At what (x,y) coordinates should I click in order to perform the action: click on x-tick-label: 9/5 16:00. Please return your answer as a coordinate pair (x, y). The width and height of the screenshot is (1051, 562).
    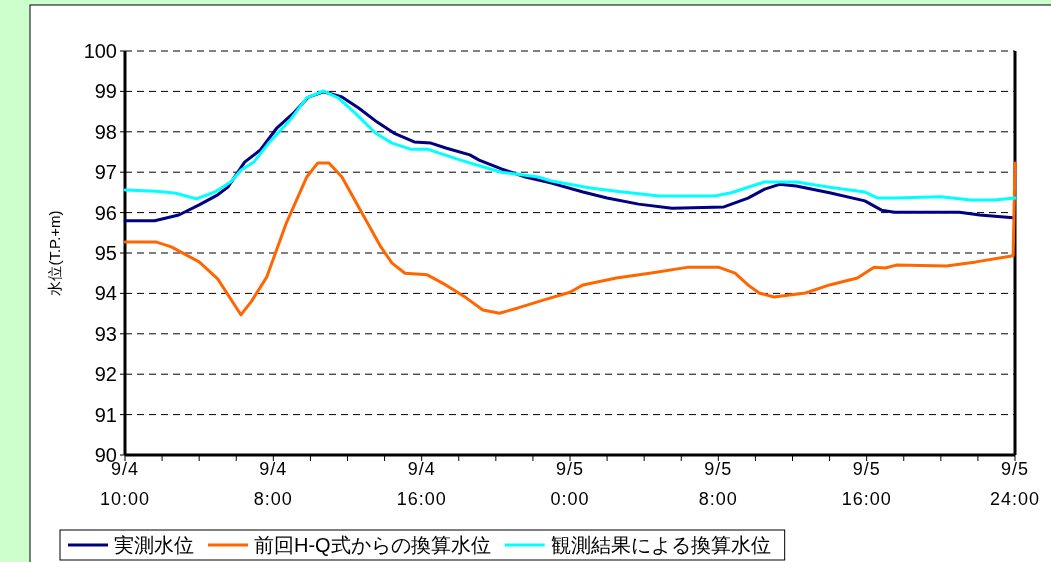
    Looking at the image, I should click on (866, 484).